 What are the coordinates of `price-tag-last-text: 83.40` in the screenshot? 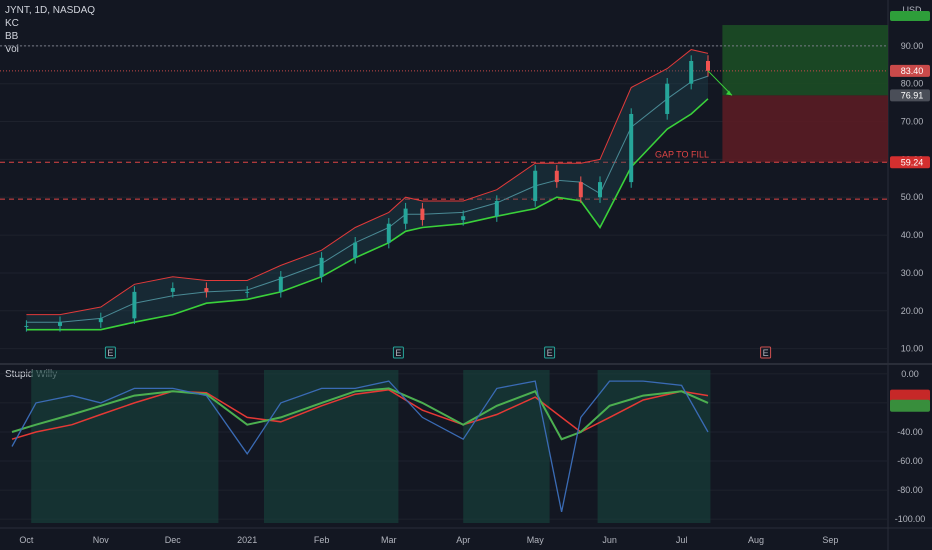 It's located at (912, 71).